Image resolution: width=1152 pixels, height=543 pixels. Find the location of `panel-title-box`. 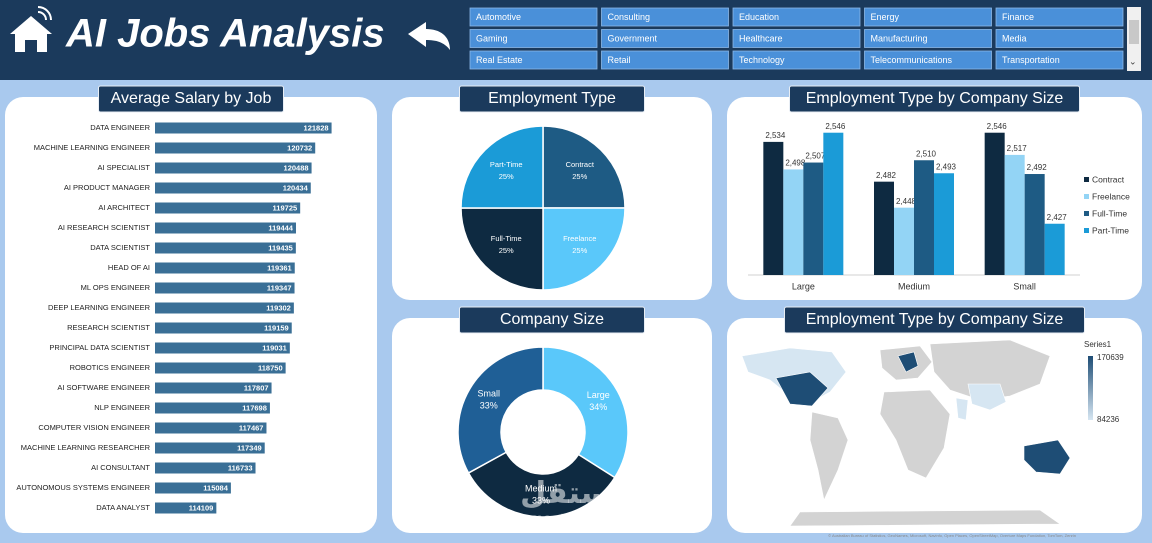

panel-title-box is located at coordinates (552, 99).